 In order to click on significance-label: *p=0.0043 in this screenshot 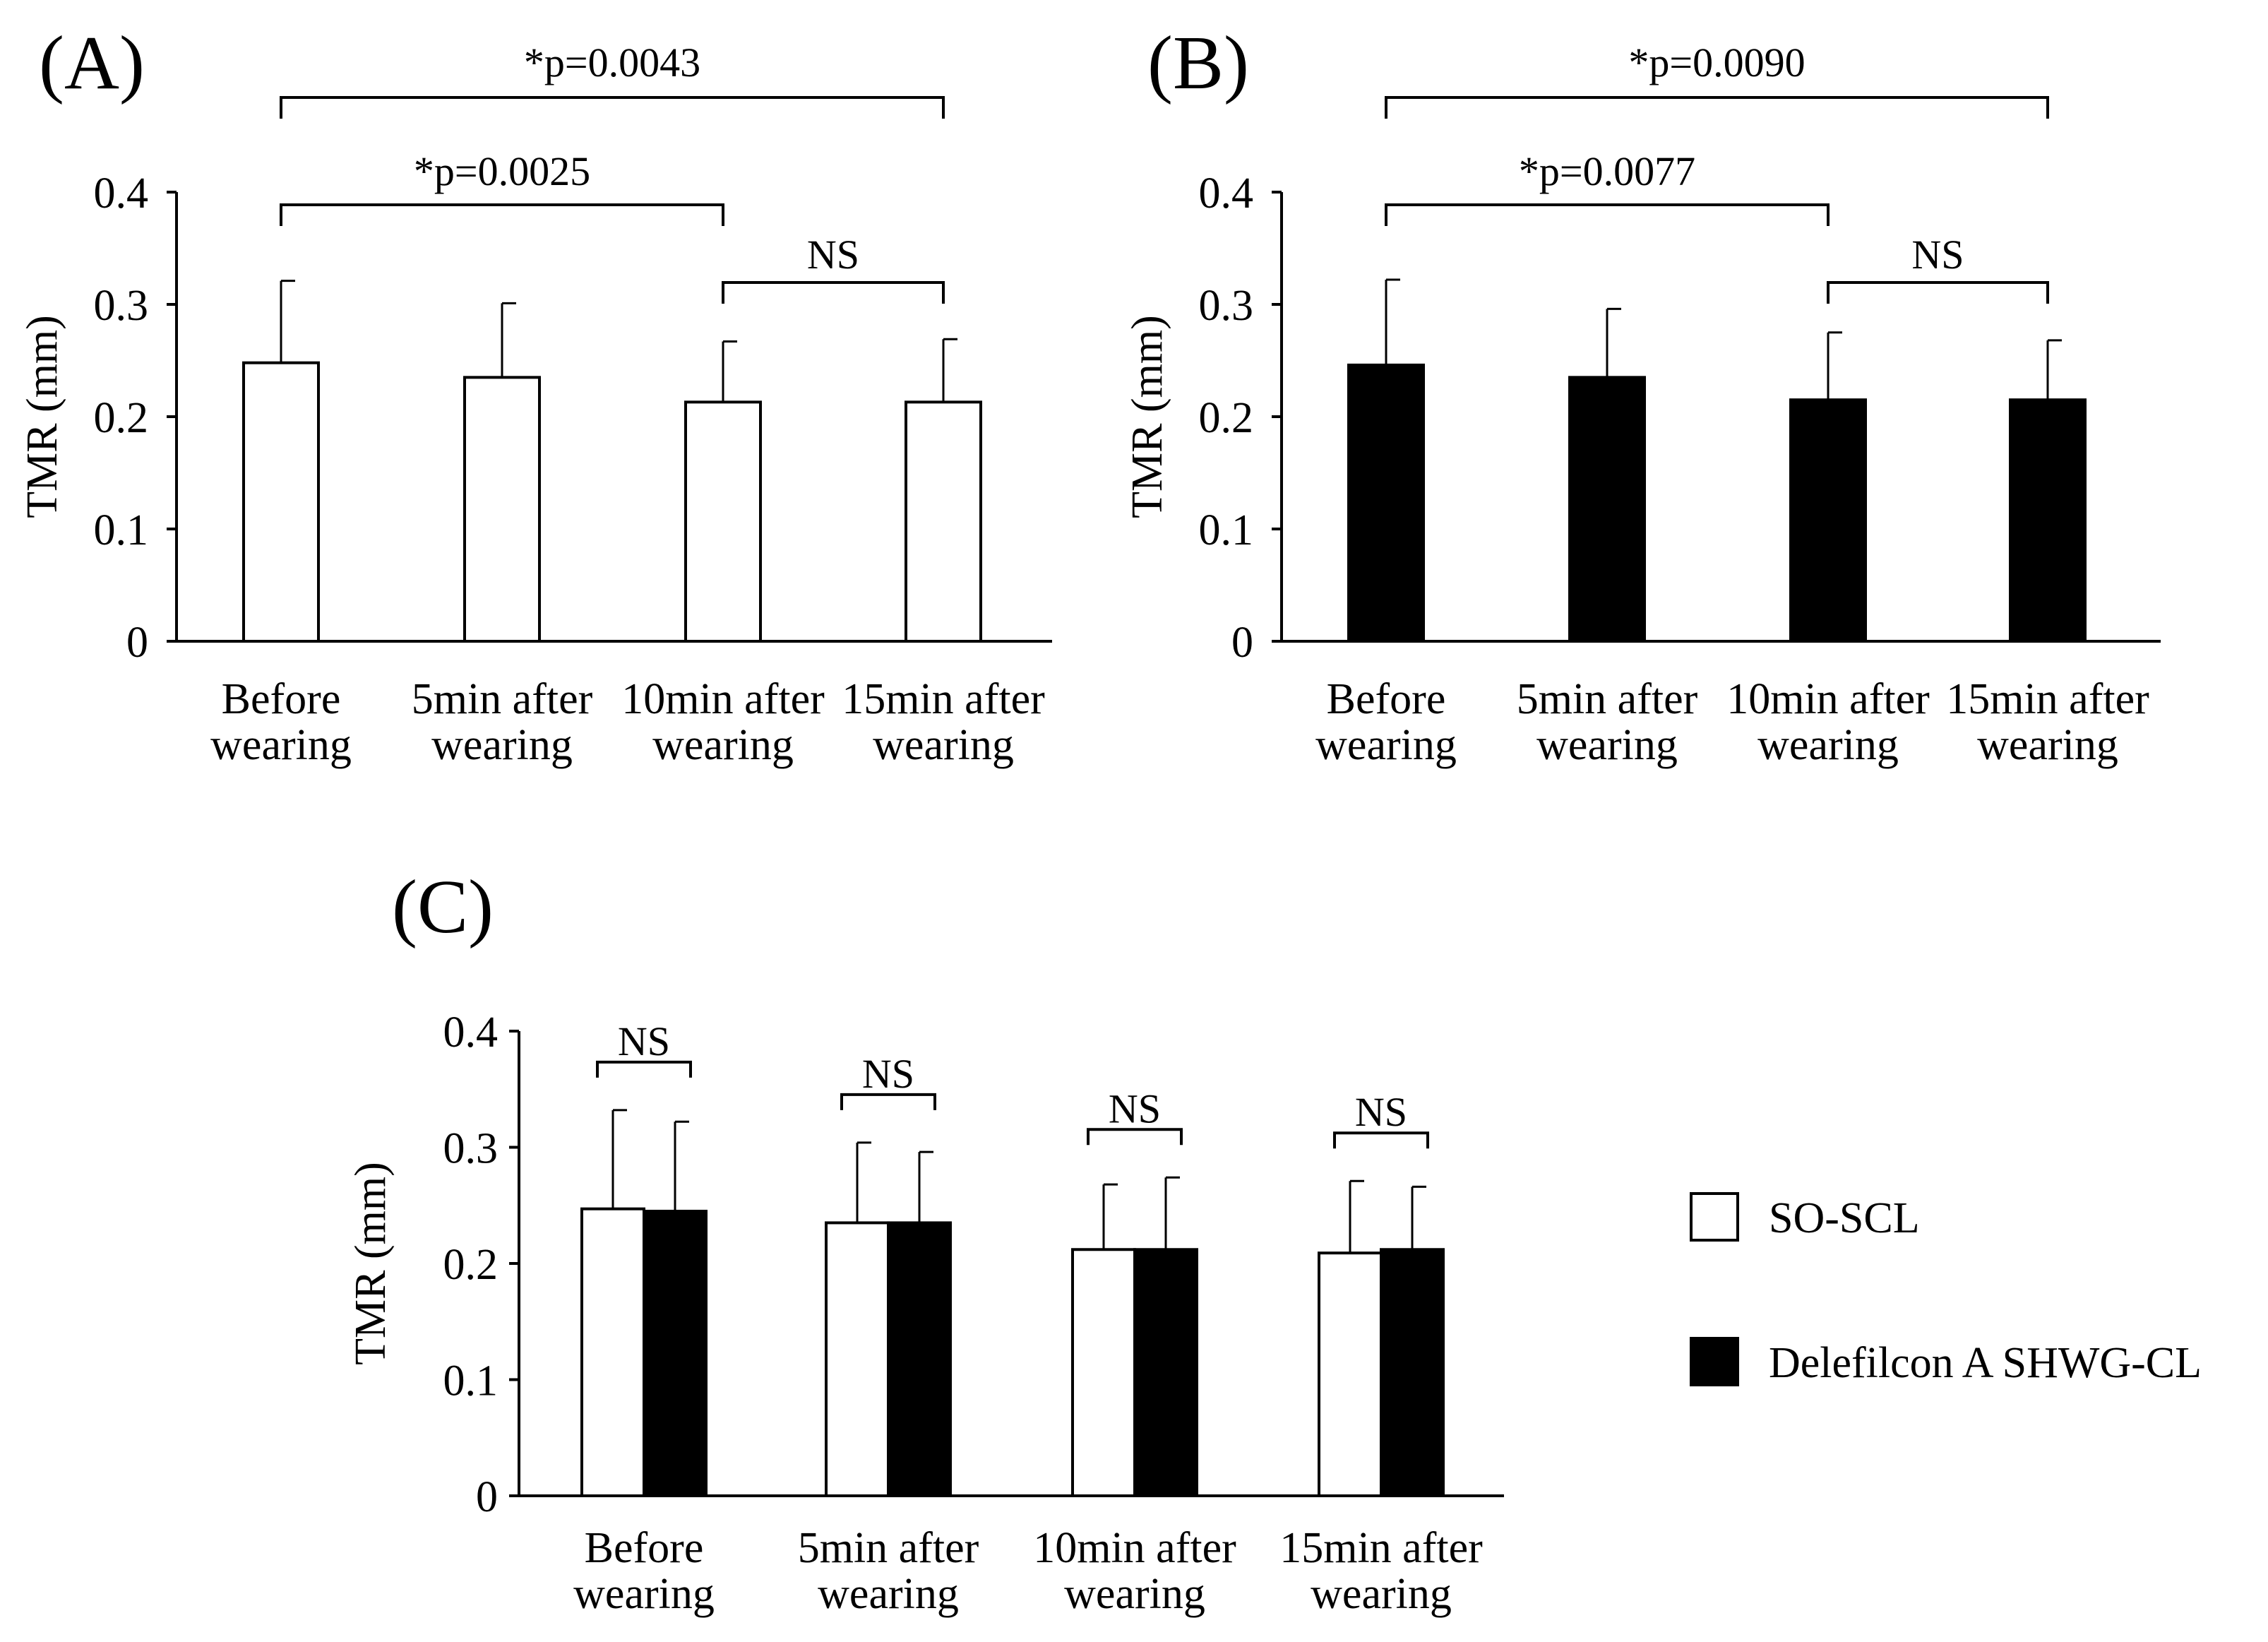, I will do `click(612, 62)`.